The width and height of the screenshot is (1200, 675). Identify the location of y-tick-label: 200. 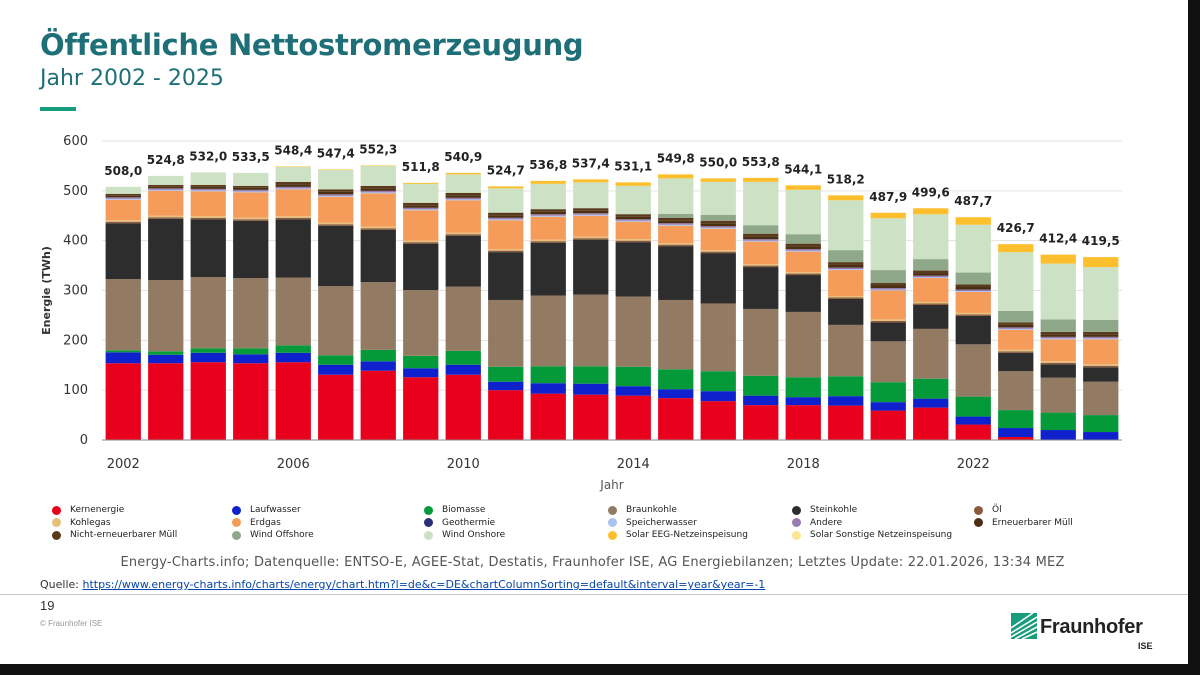
(75, 340).